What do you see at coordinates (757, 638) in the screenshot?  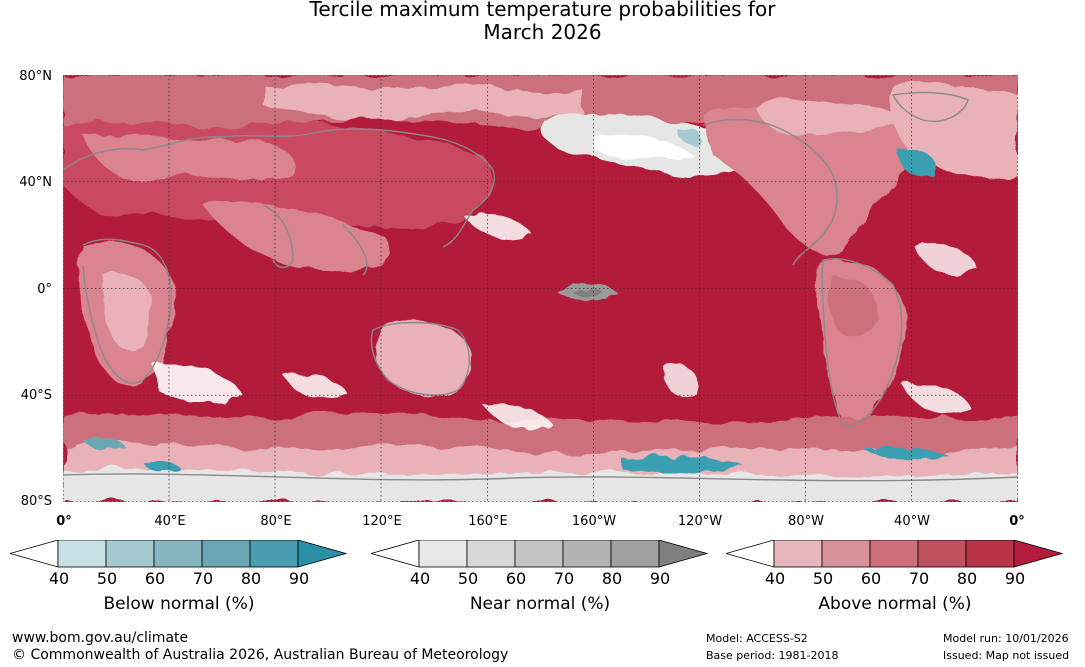 I see `footer-model: Model: ACCESS-S2` at bounding box center [757, 638].